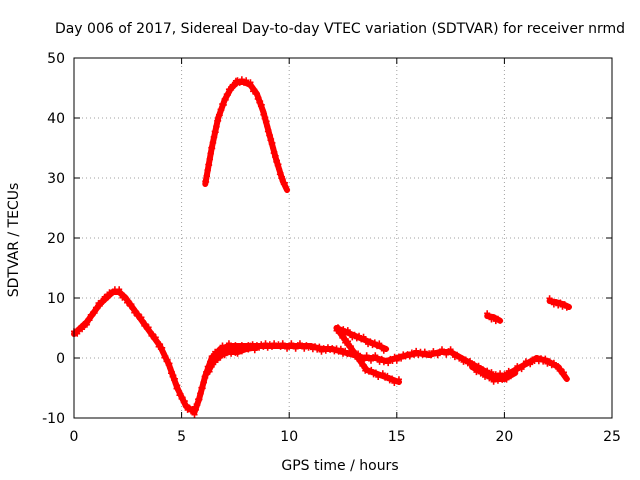 The width and height of the screenshot is (640, 480). I want to click on y-tick-label: 40, so click(56, 119).